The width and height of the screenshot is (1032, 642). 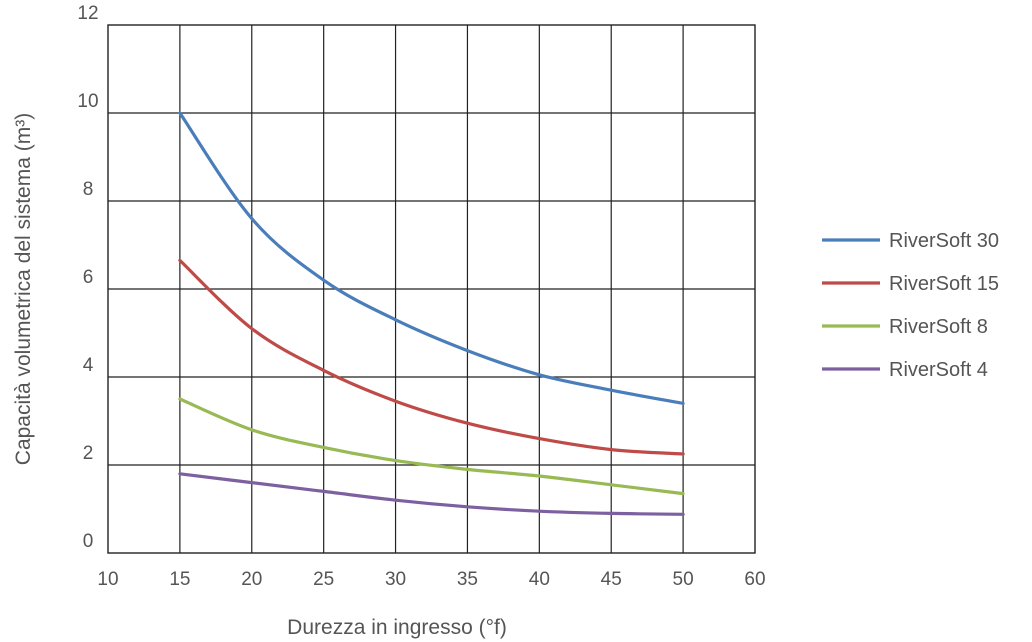 What do you see at coordinates (397, 627) in the screenshot?
I see `x-axis-title: Durezza in ingresso (°f)` at bounding box center [397, 627].